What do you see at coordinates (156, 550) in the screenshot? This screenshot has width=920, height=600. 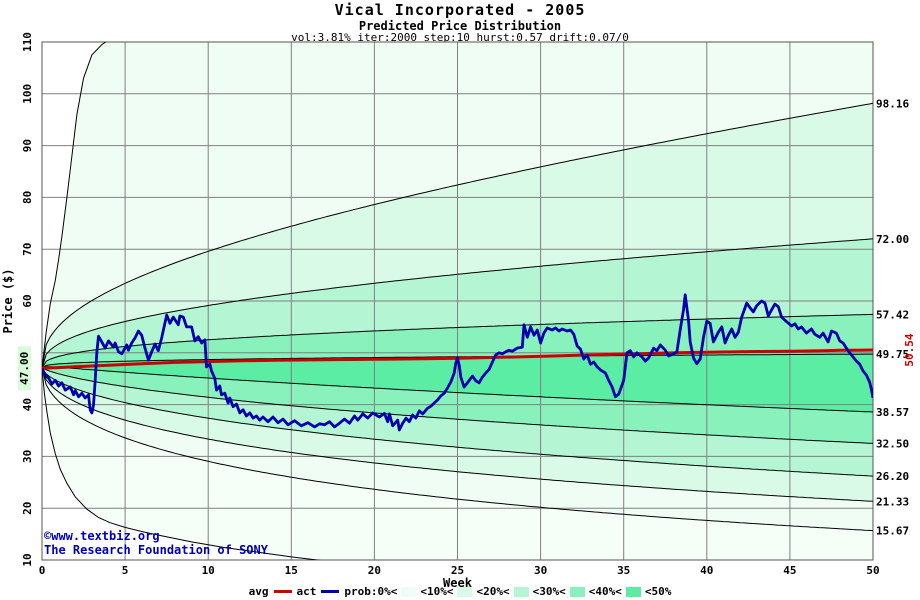 I see `watermark-org: The Research Foundation of SONY` at bounding box center [156, 550].